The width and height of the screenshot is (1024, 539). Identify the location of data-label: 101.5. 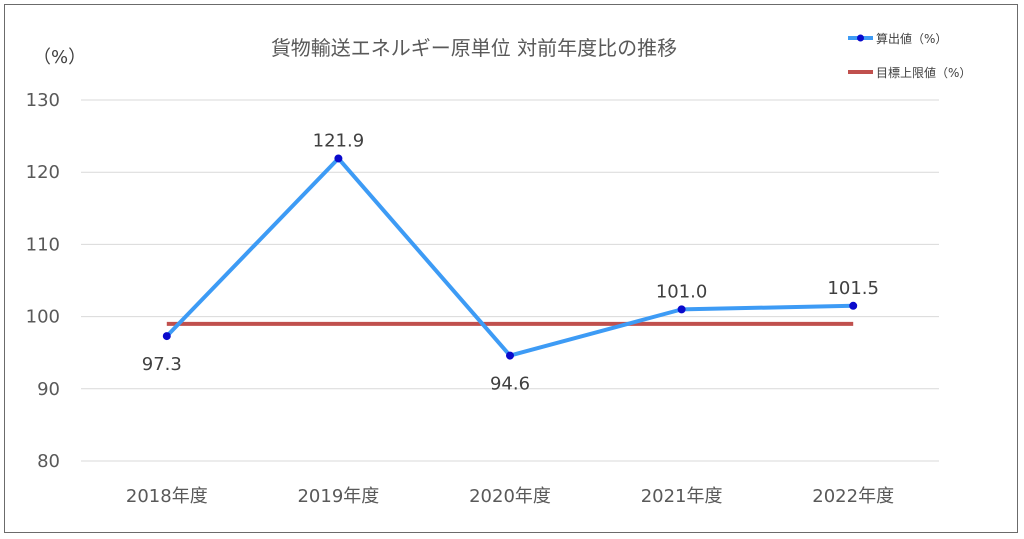
(853, 288).